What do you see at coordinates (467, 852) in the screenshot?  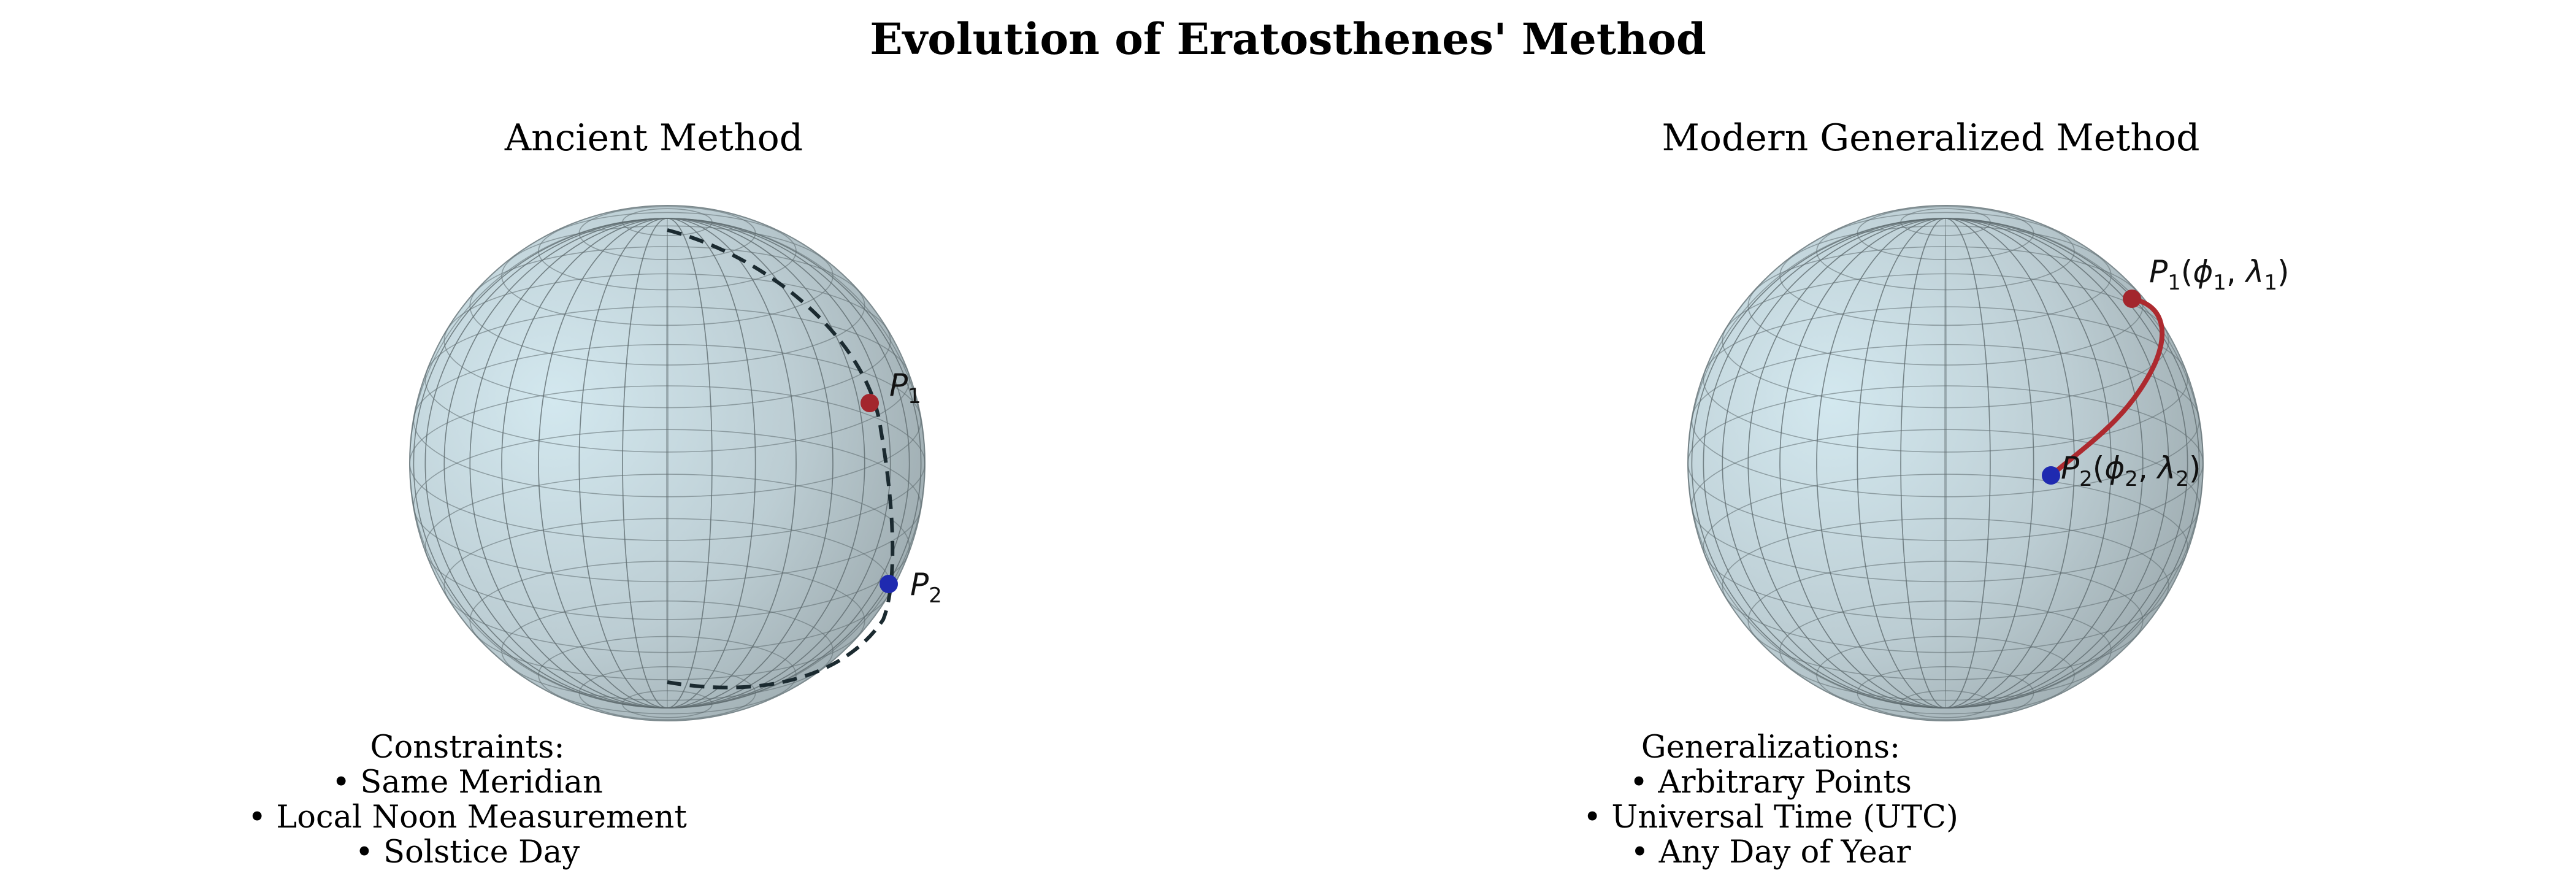 I see `constraint-item: • Solstice Day` at bounding box center [467, 852].